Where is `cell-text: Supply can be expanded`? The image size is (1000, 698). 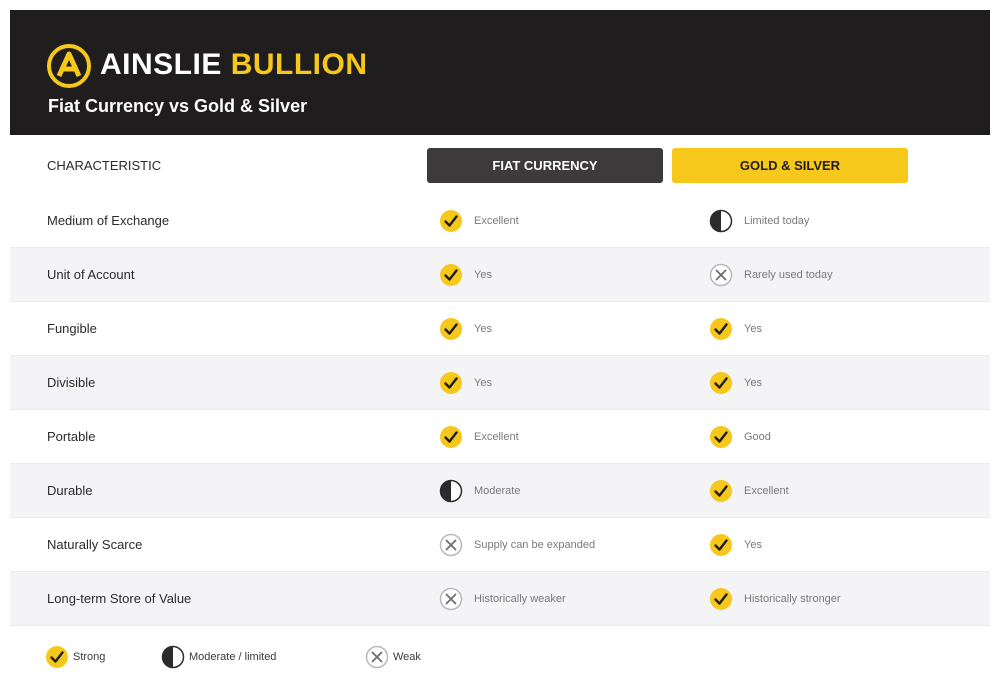 cell-text: Supply can be expanded is located at coordinates (535, 545).